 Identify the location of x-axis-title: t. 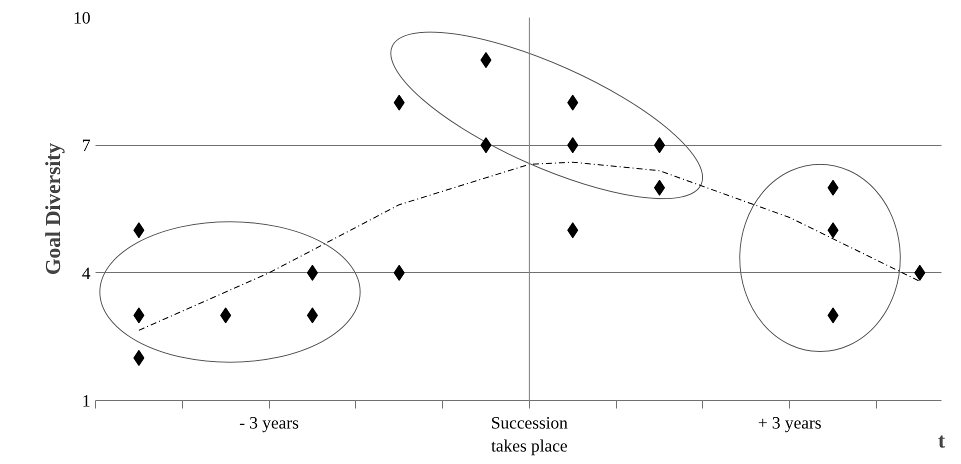
(942, 440).